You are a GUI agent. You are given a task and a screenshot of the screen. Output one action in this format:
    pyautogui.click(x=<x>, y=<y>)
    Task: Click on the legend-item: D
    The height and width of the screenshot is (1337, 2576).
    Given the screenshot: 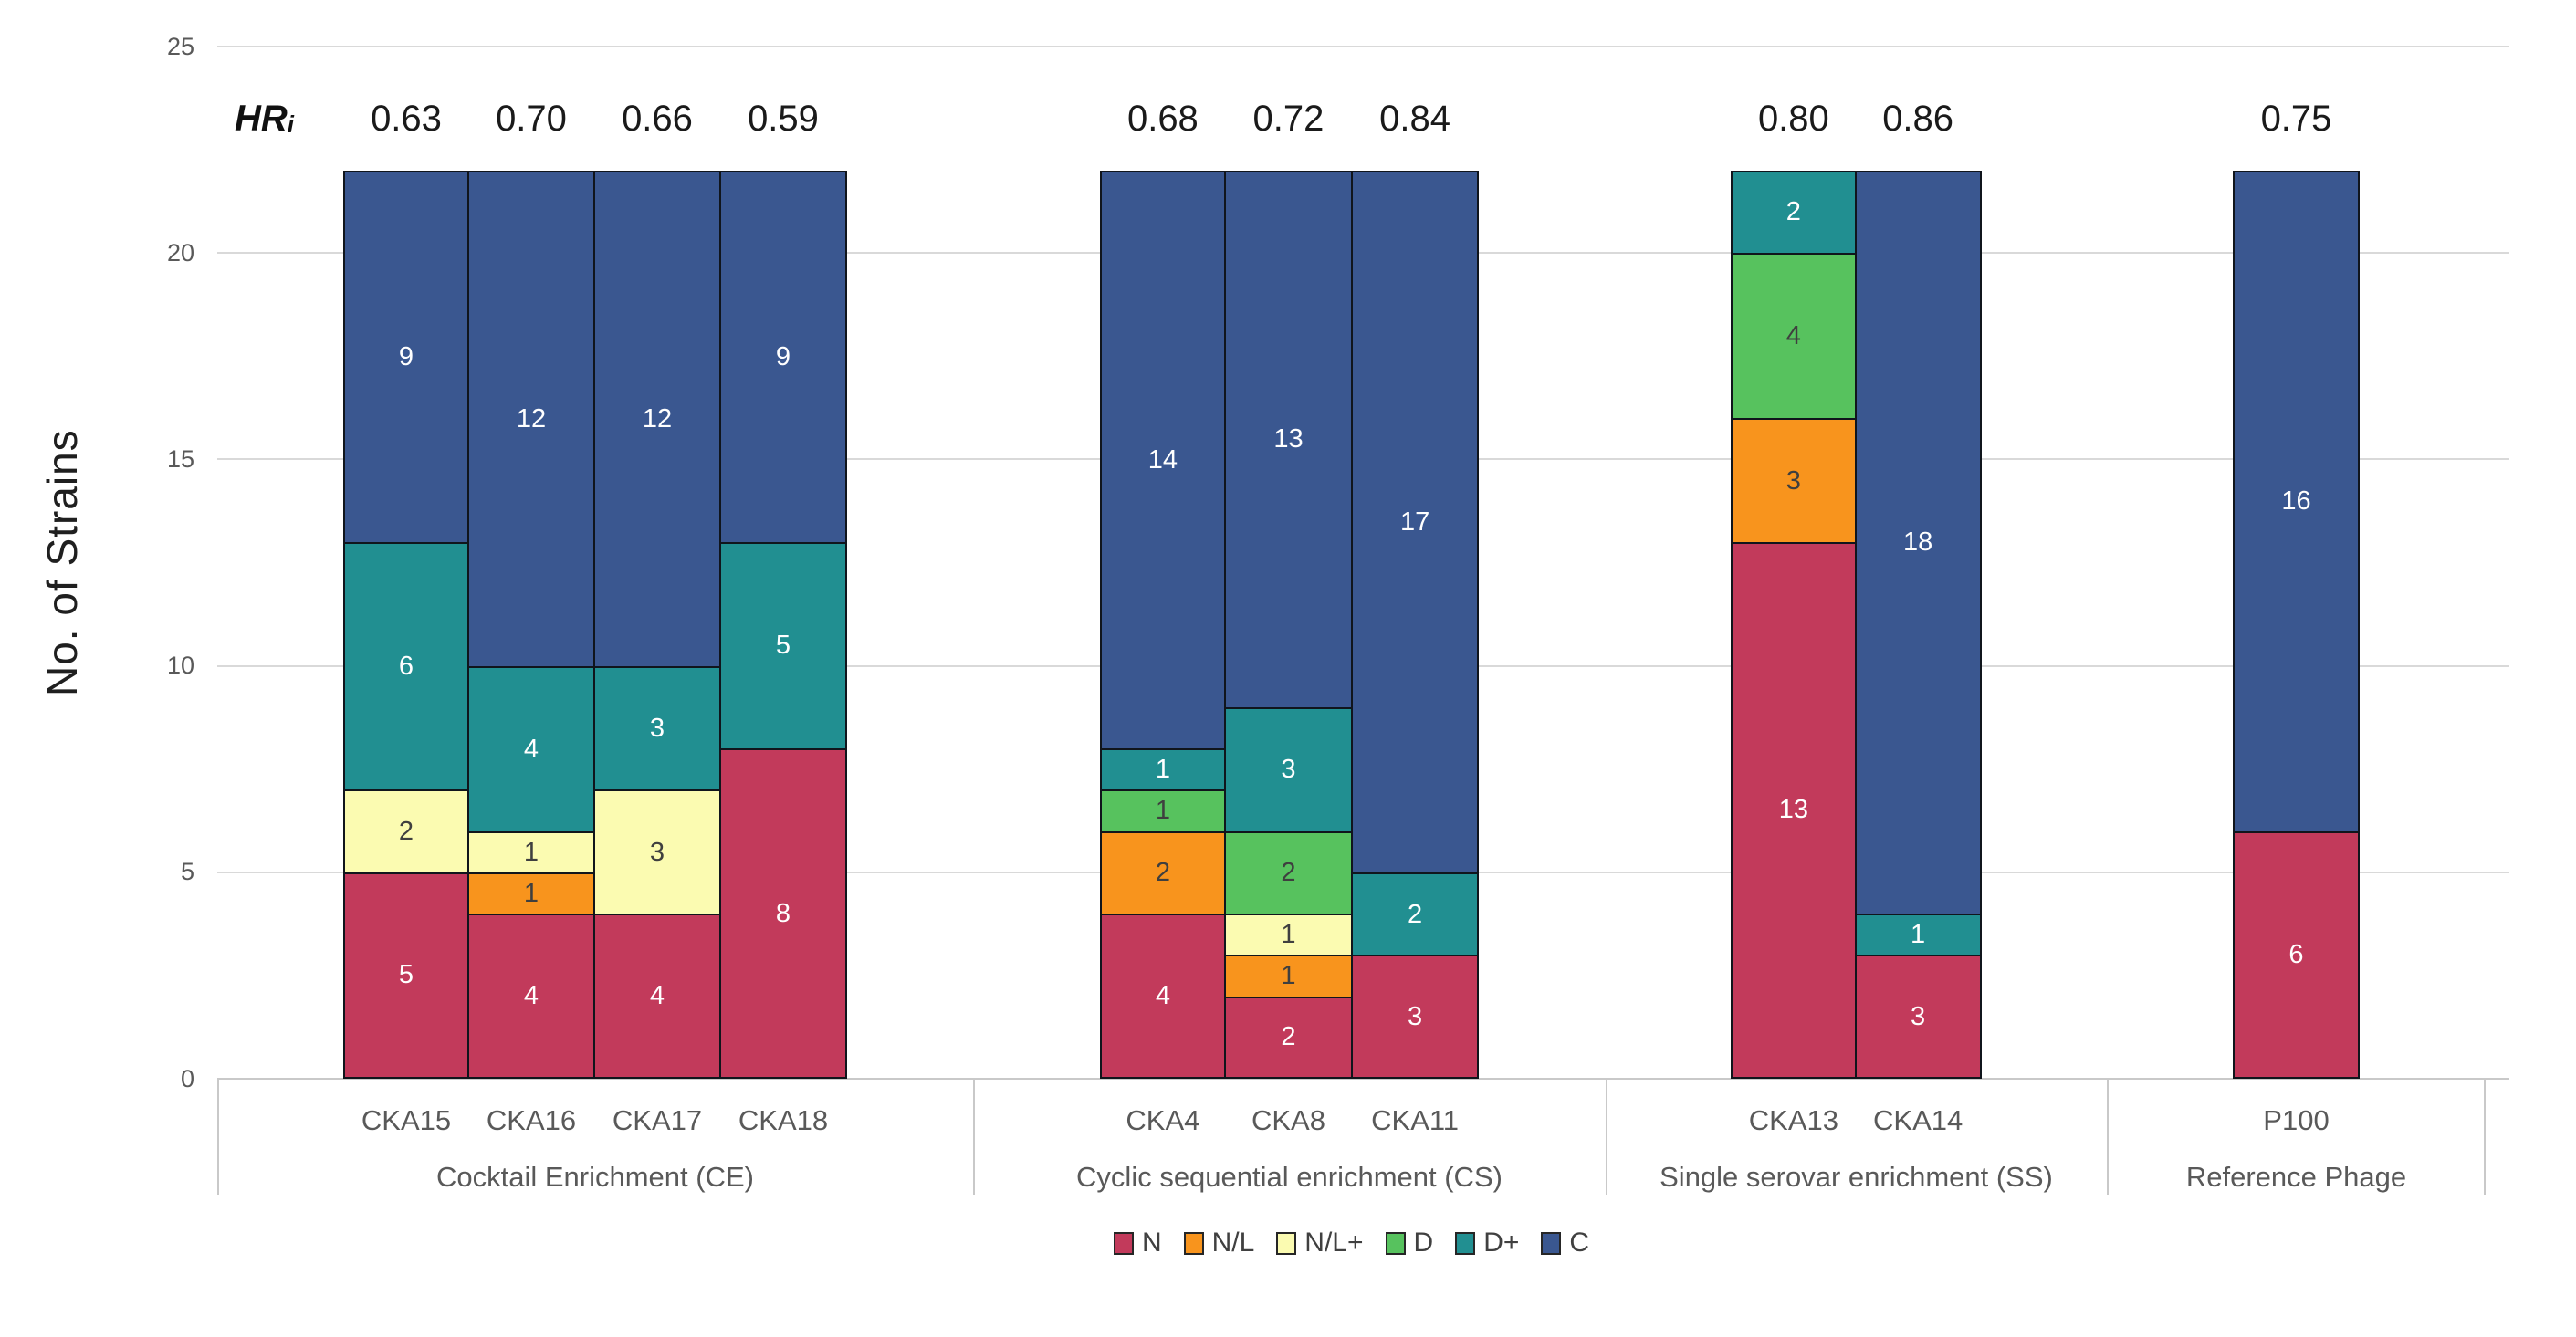 What is the action you would take?
    pyautogui.click(x=1409, y=1243)
    